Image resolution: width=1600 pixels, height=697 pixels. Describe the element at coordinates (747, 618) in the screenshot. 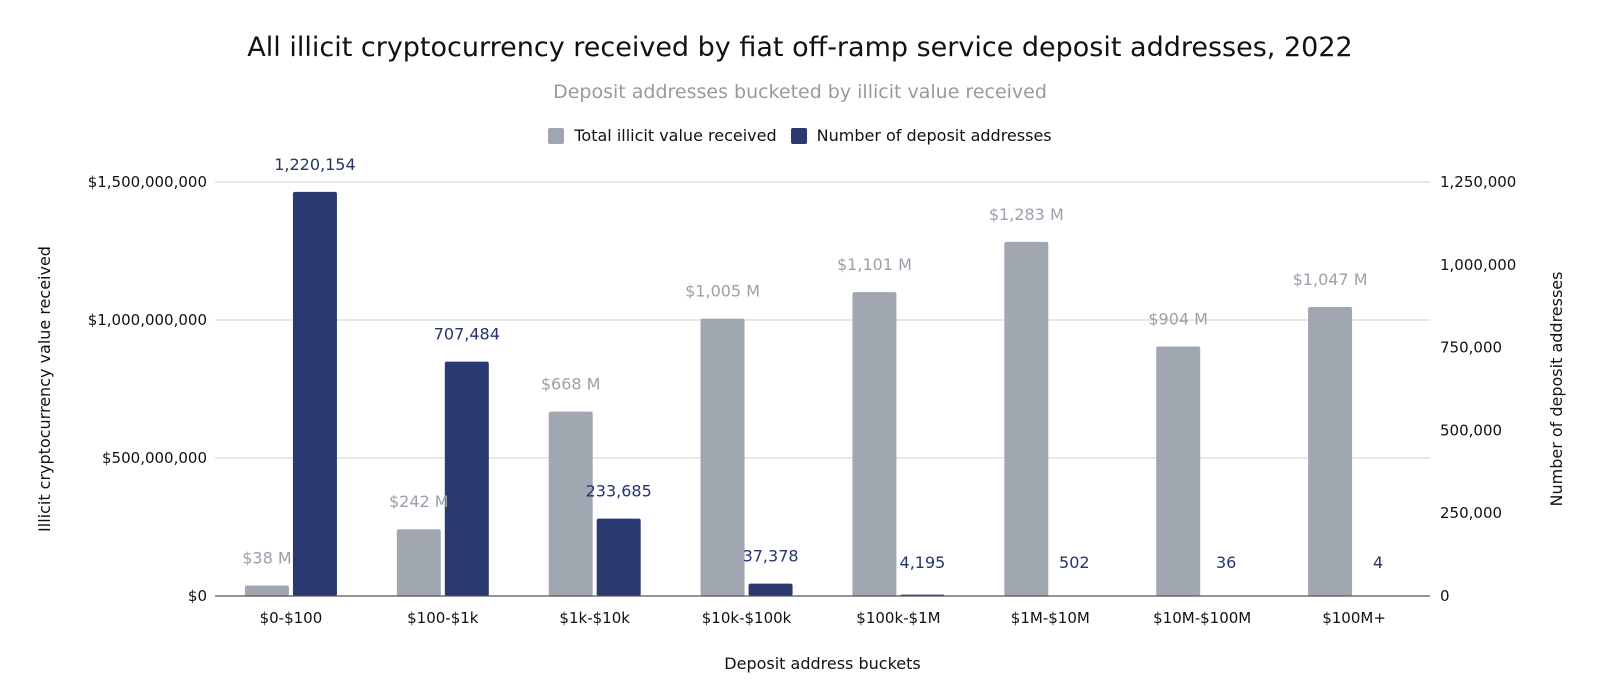

I see `x-tick-label: $10k-$100k` at that location.